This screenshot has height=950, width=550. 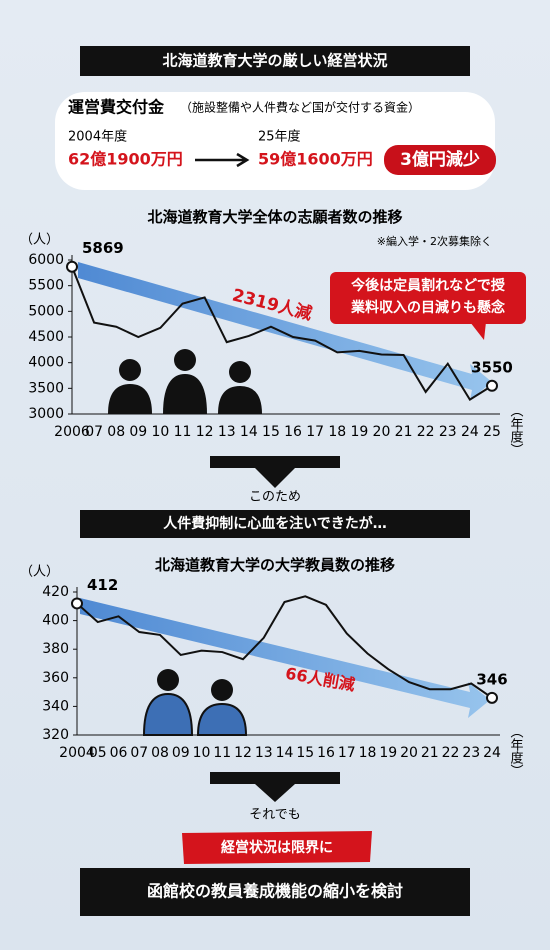 What do you see at coordinates (46, 414) in the screenshot?
I see `y-tick-label: 3000` at bounding box center [46, 414].